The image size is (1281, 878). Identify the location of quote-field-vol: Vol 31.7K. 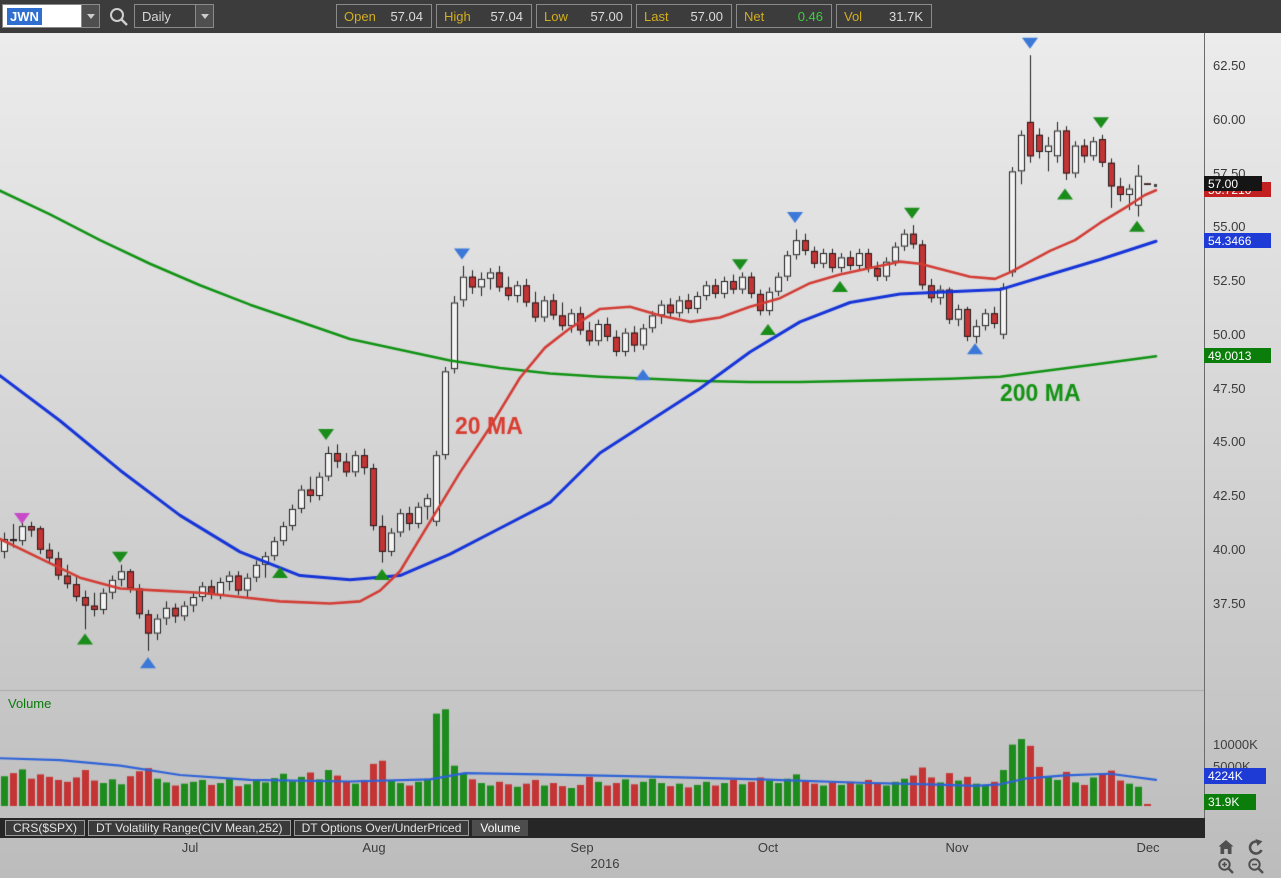
(884, 16).